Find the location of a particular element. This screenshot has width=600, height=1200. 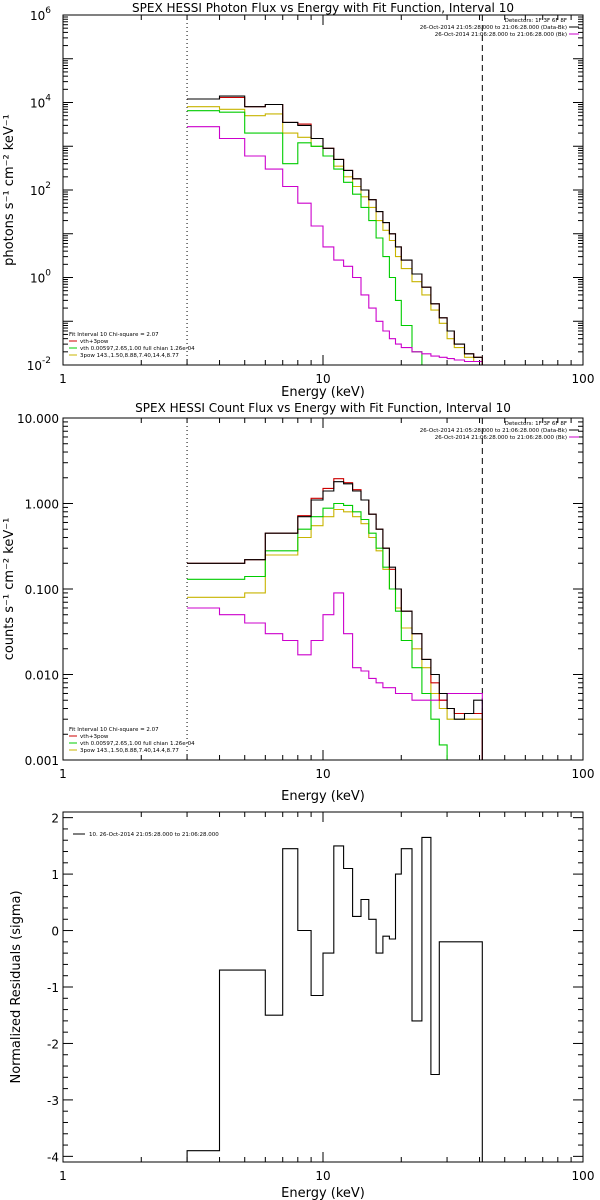

y-tick-label: -4 is located at coordinates (53, 1157).